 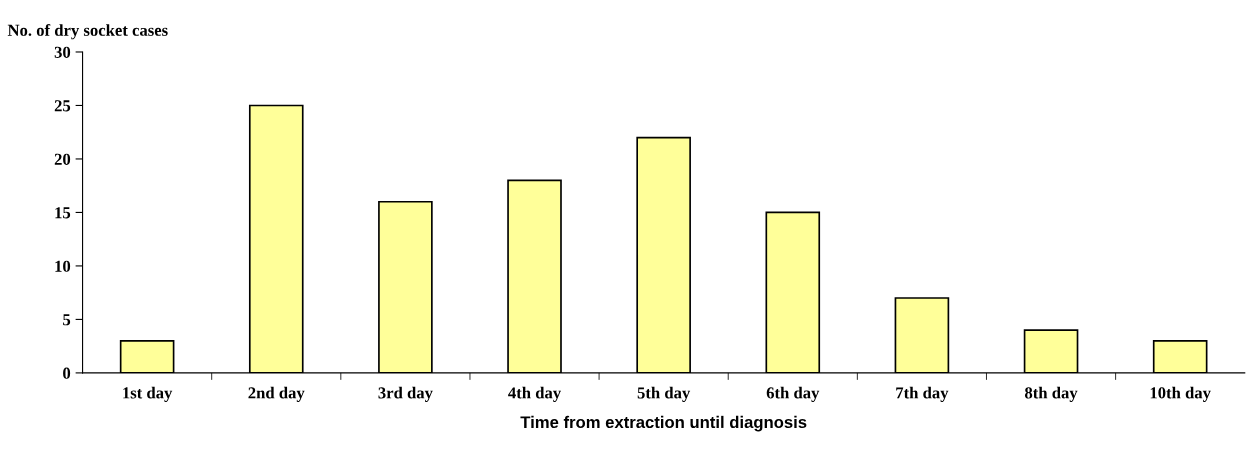 I want to click on x-tick-label: 7th day, so click(x=922, y=394).